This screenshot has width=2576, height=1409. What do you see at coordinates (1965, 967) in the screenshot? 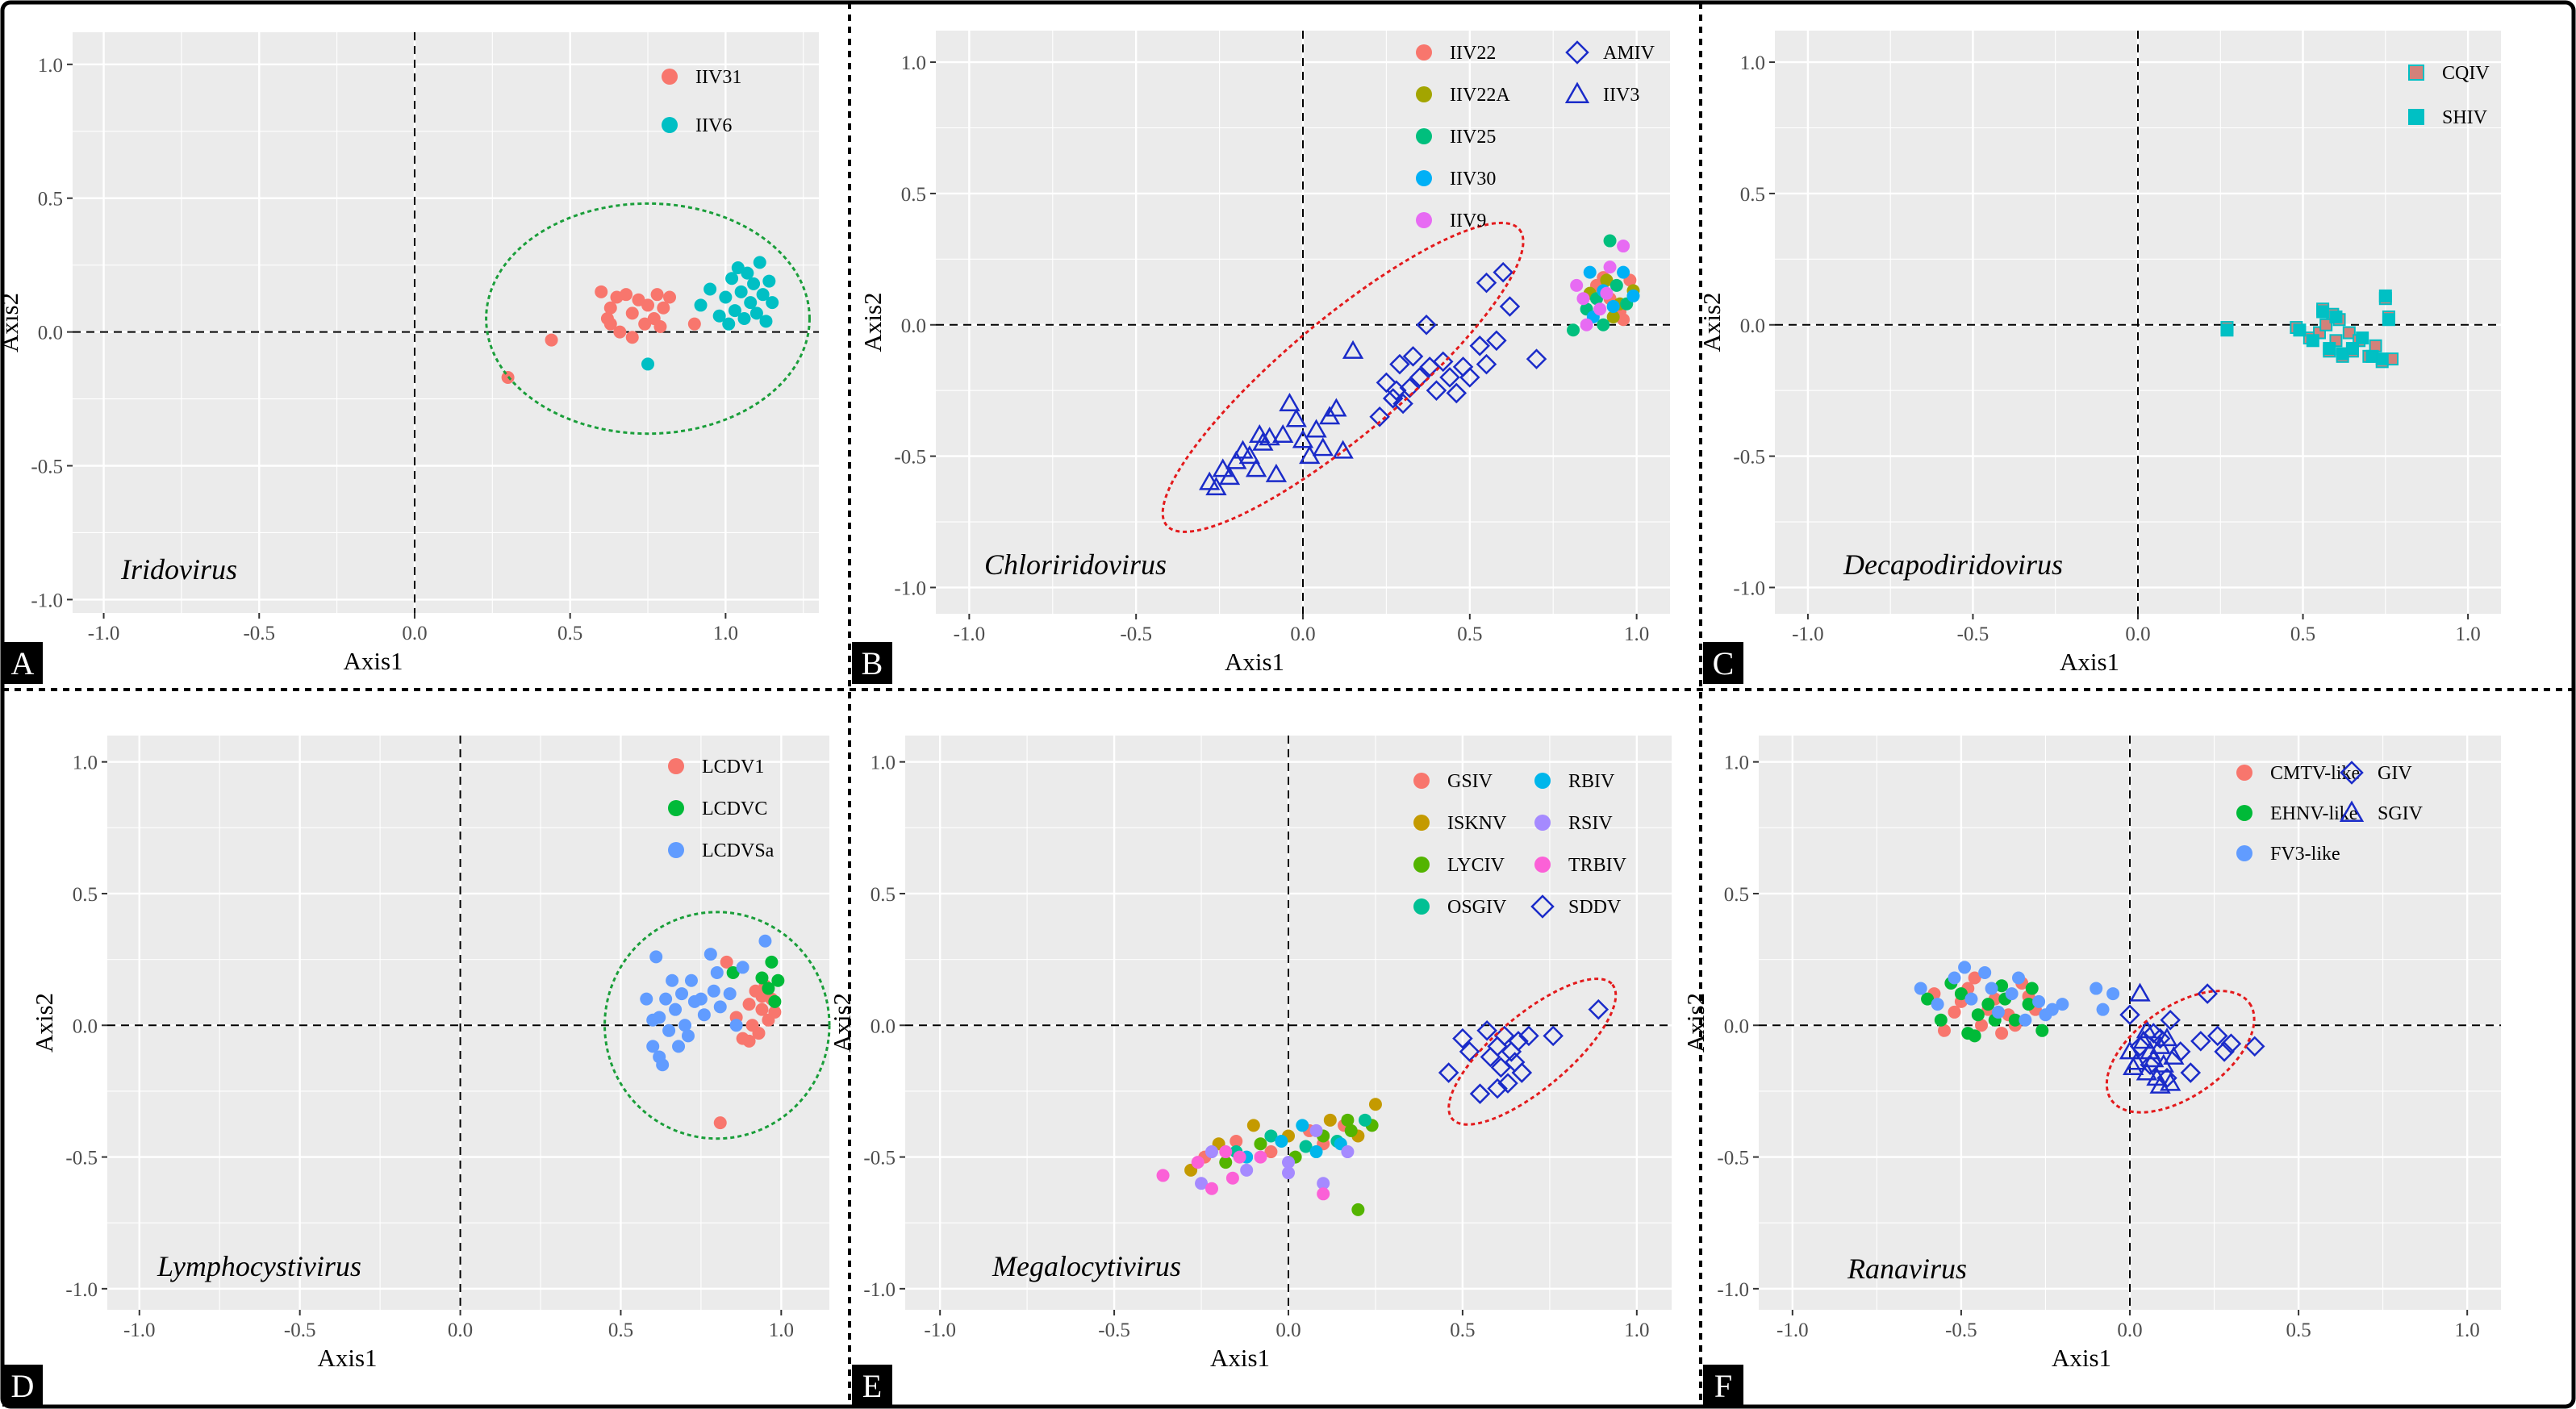
I see `point-fv3-like` at bounding box center [1965, 967].